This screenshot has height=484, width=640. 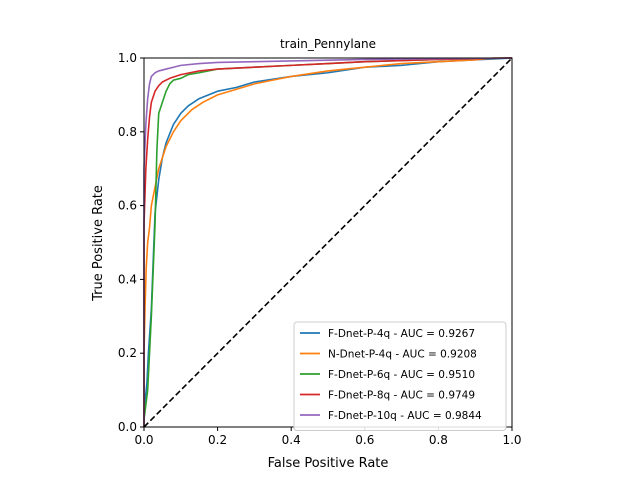 What do you see at coordinates (328, 44) in the screenshot?
I see `chart-title: train_Pennylane` at bounding box center [328, 44].